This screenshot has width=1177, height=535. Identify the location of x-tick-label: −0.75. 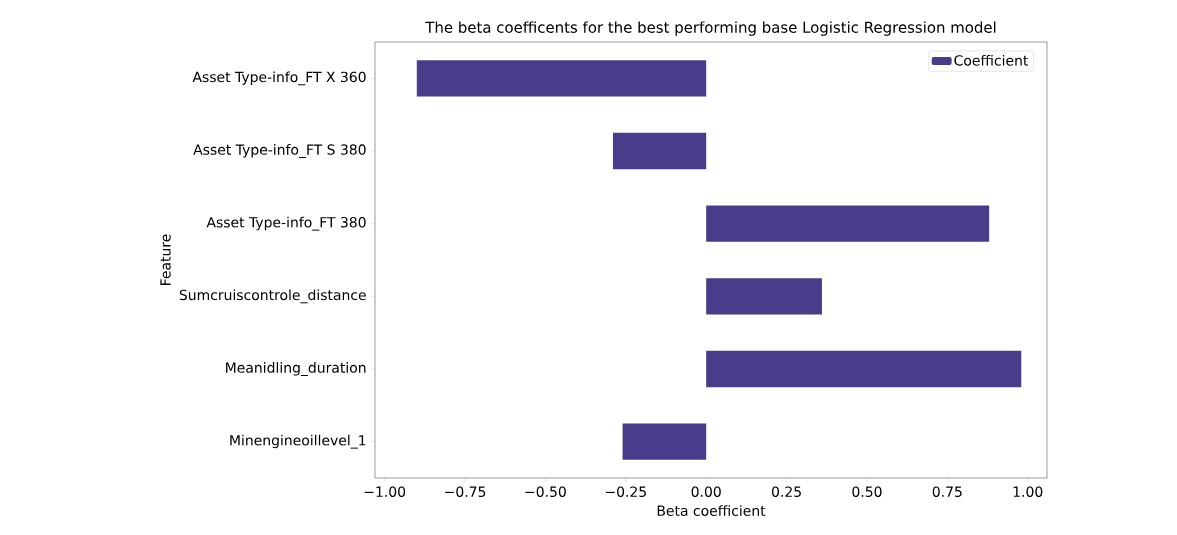
(465, 491).